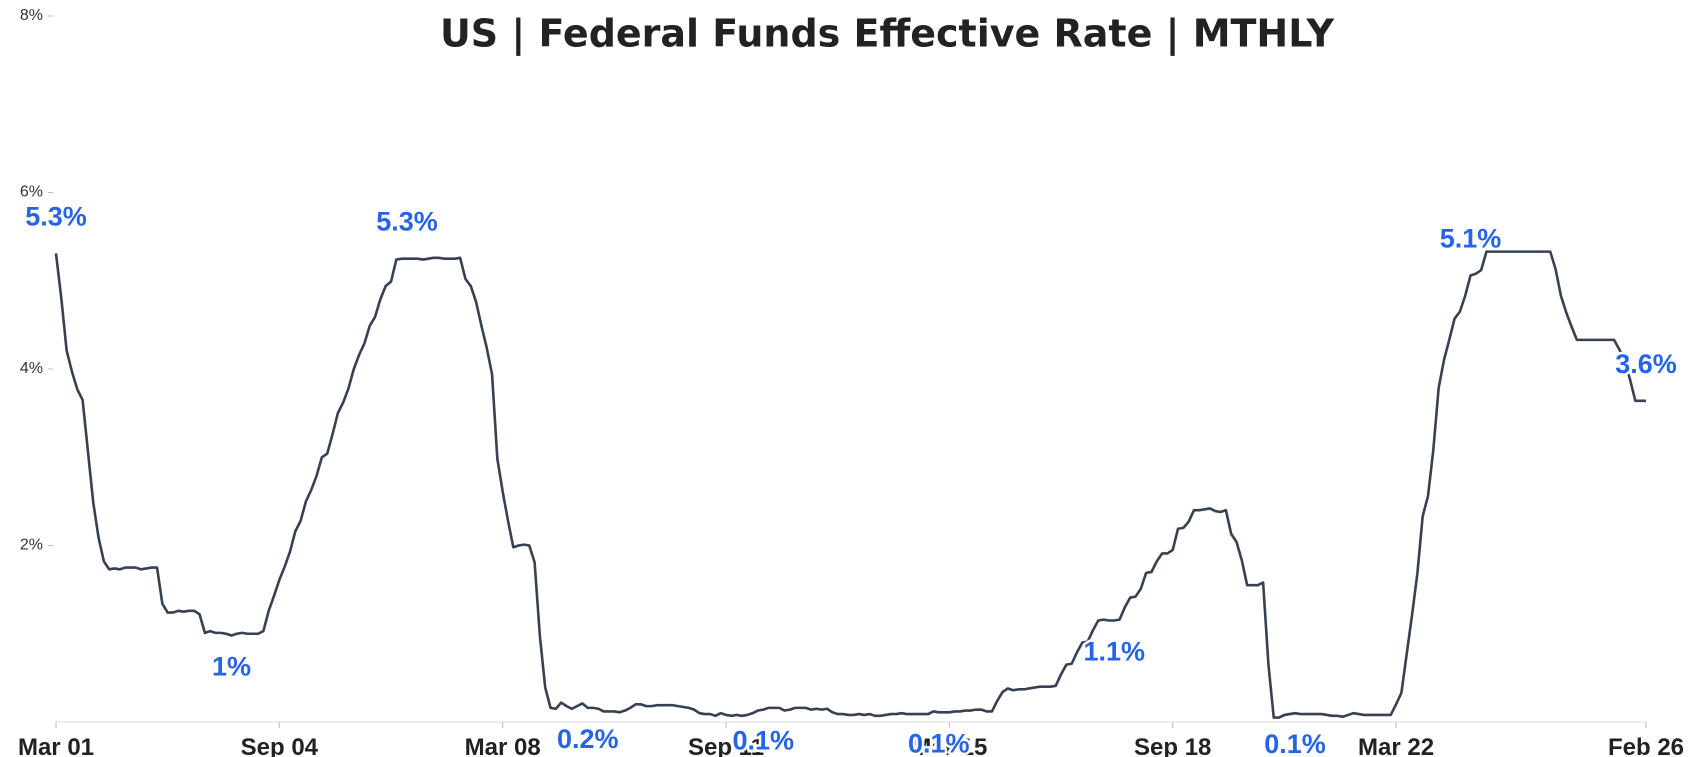  I want to click on y-tick-label: 2%, so click(31, 545).